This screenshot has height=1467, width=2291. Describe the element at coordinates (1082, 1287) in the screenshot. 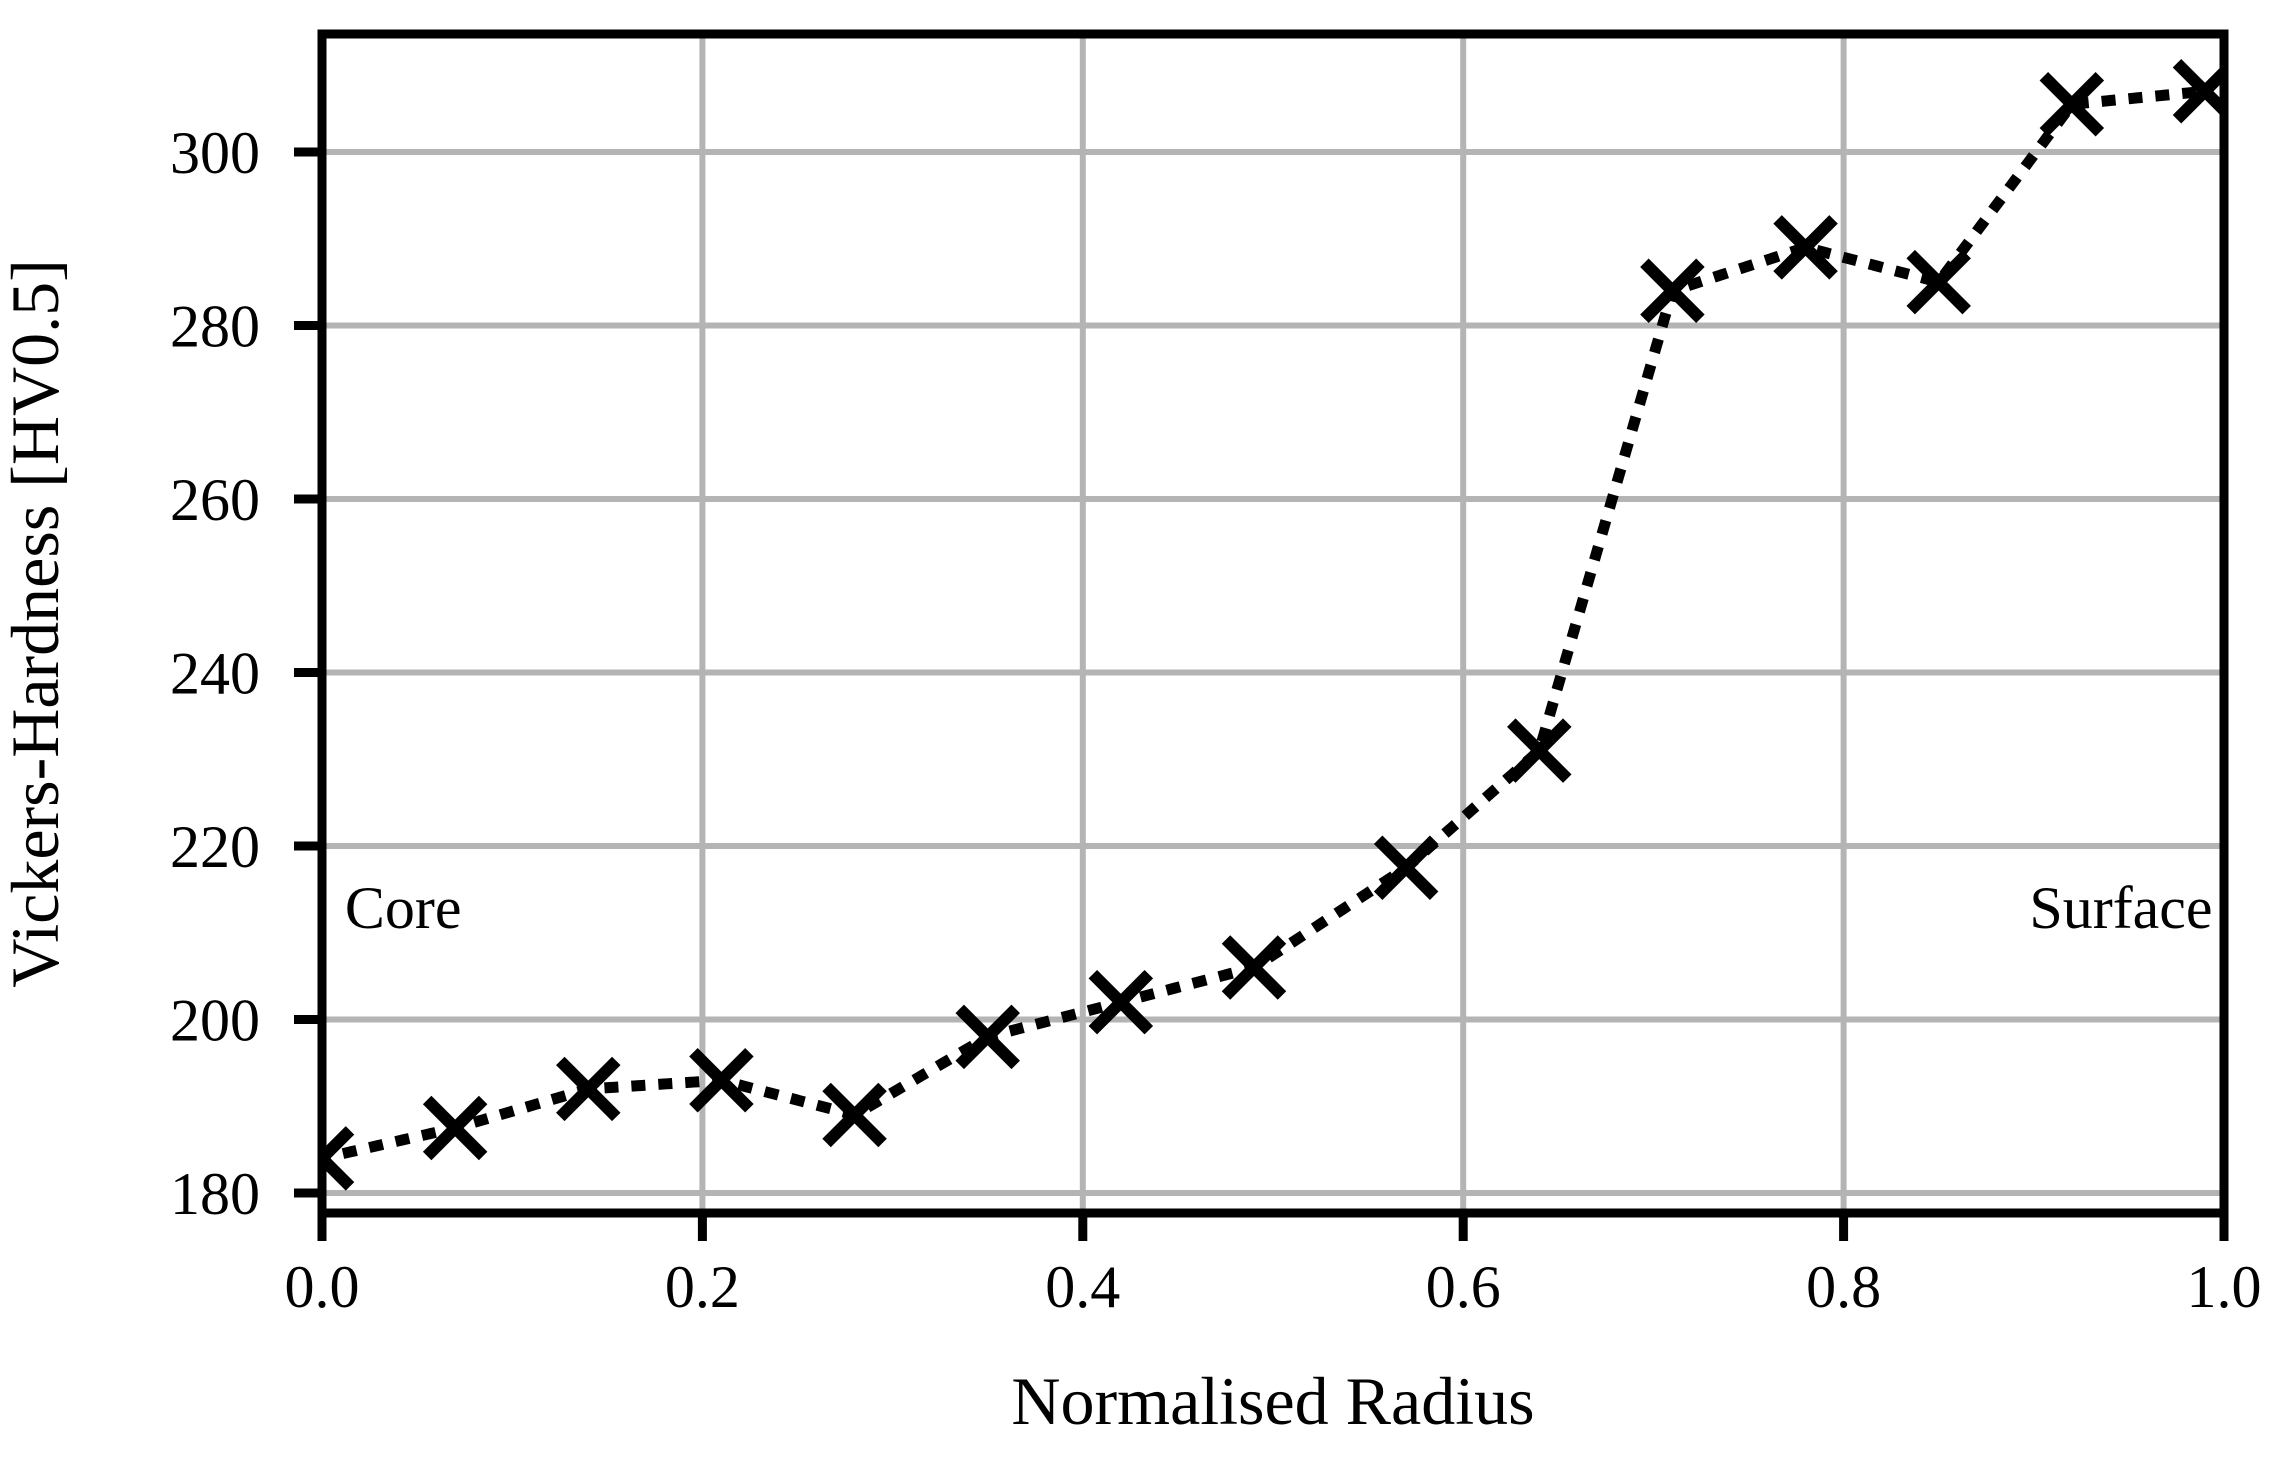

I see `x-tick-label: 0.4` at that location.